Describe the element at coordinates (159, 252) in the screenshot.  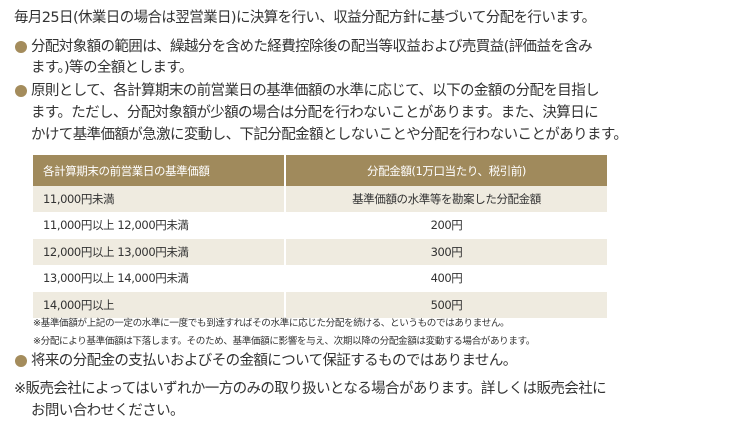
I see `table-cell: 12,000円以上 13,000円未満` at that location.